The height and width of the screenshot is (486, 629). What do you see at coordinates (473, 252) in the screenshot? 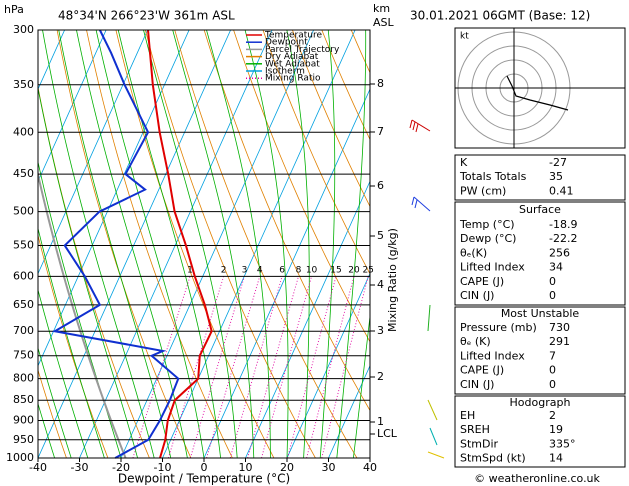
I see `table-label: θₑ(K)` at bounding box center [473, 252].